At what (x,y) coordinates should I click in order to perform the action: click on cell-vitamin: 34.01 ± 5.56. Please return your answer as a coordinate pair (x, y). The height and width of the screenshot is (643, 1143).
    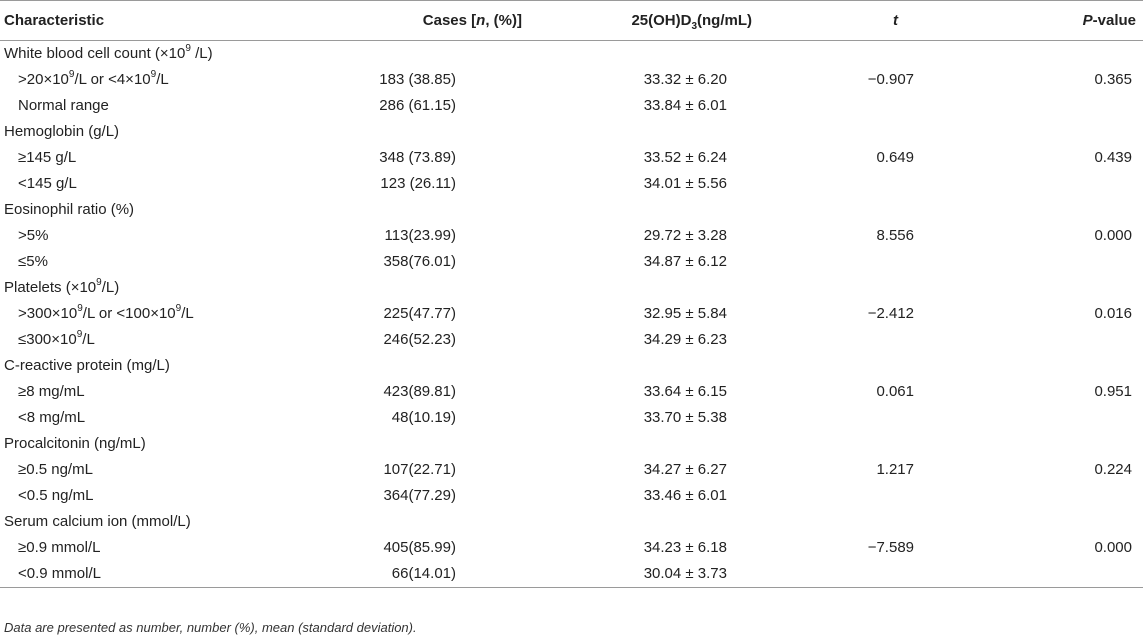
    Looking at the image, I should click on (685, 183).